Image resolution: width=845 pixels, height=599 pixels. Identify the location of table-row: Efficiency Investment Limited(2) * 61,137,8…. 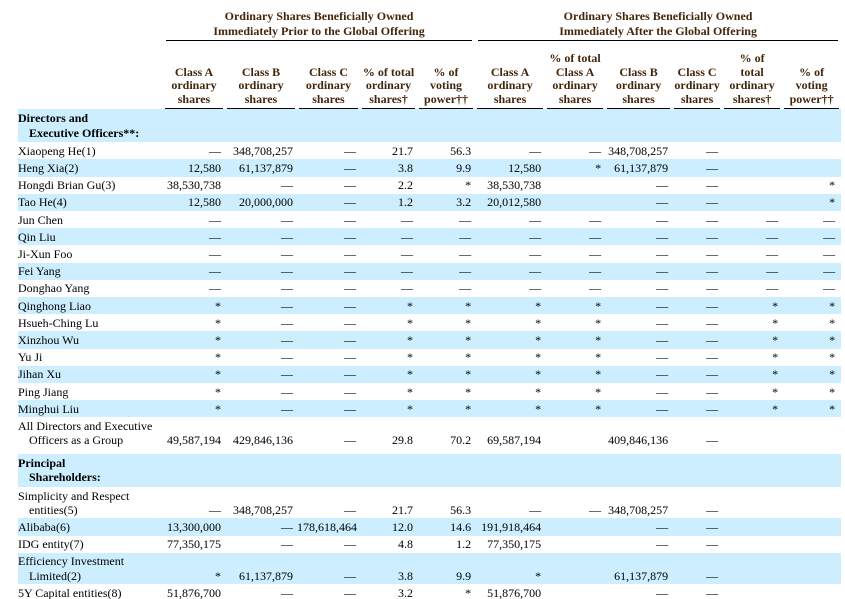
(430, 568).